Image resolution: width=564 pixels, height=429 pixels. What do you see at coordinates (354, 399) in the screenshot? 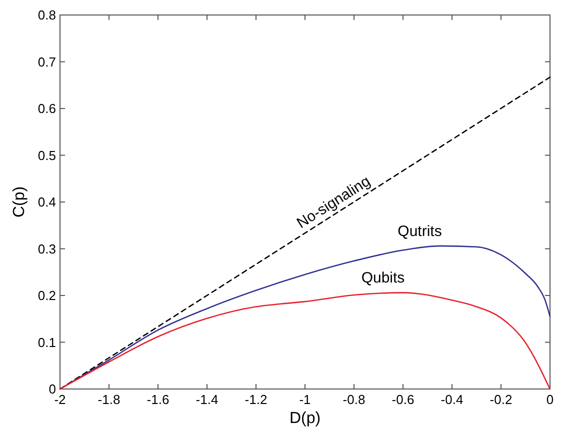
I see `x-tick-label: -0.8` at bounding box center [354, 399].